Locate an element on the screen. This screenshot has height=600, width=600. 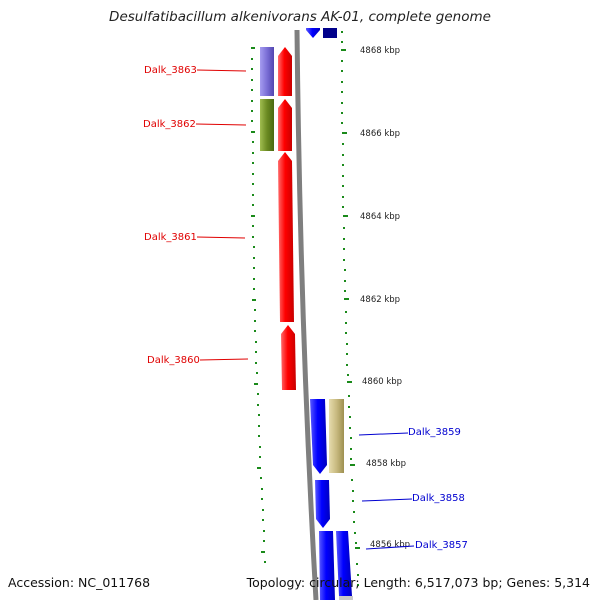
scale-label-4864: 4864 kbp is located at coordinates (380, 217).